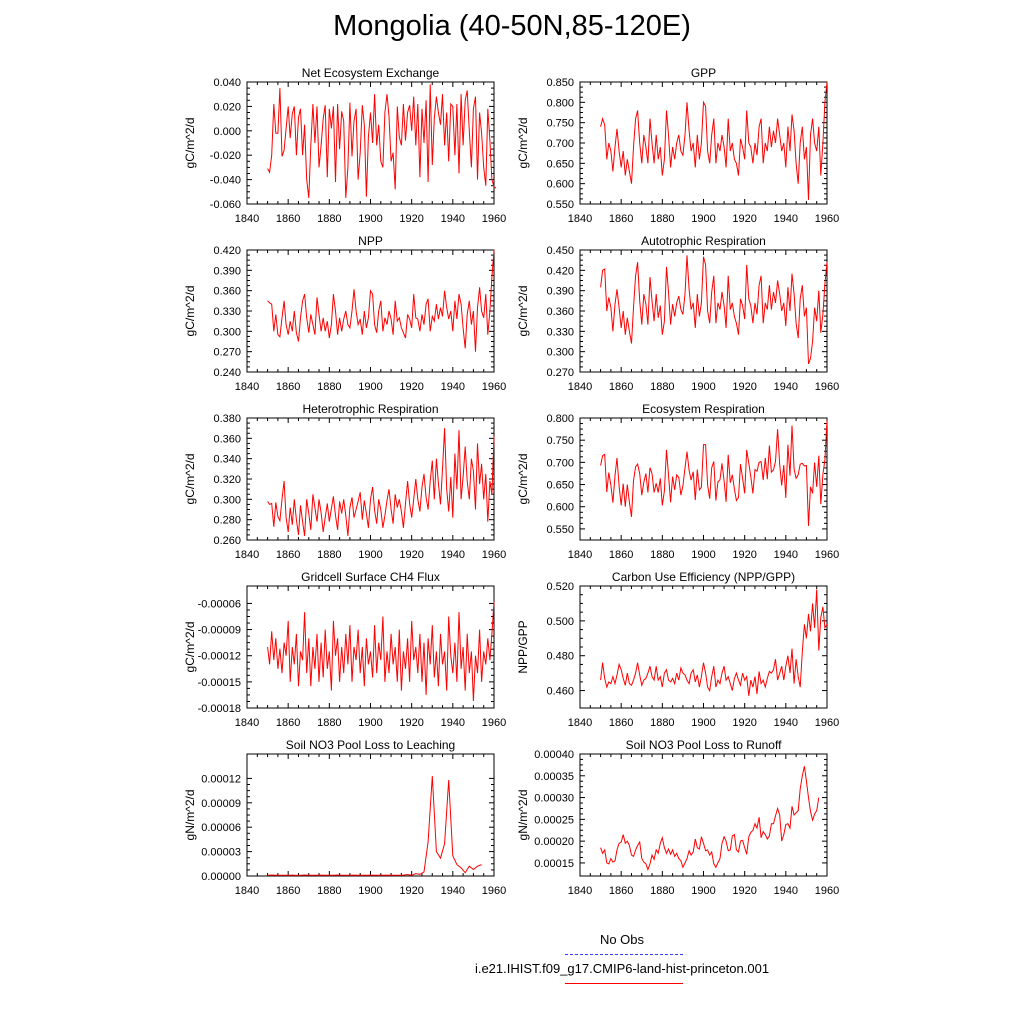 The width and height of the screenshot is (1024, 1024). What do you see at coordinates (221, 779) in the screenshot?
I see `y-tick-label: 0.00012` at bounding box center [221, 779].